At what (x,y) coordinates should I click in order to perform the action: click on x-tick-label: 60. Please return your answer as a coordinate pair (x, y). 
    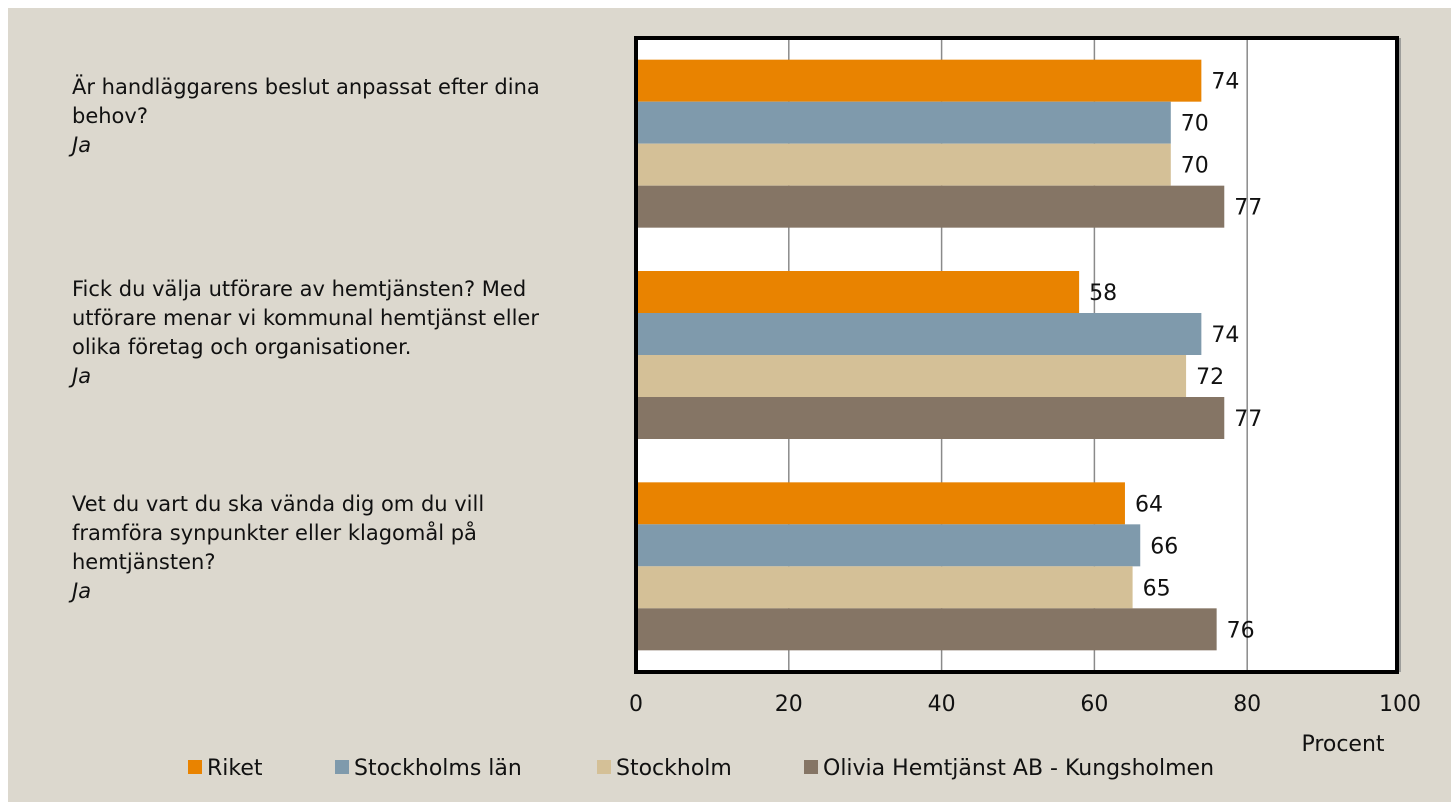
    Looking at the image, I should click on (1094, 704).